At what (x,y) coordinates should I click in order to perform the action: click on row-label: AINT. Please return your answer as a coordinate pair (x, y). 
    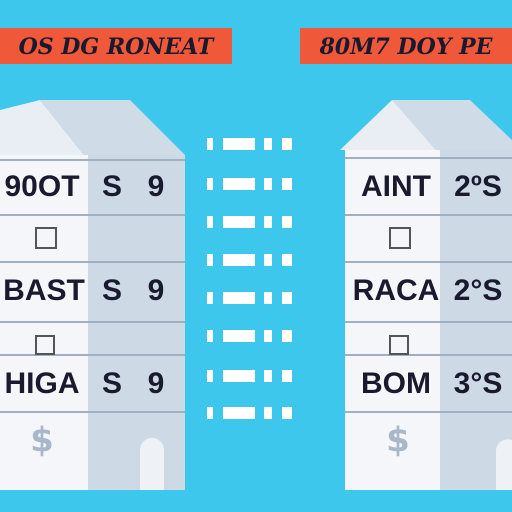
    Looking at the image, I should click on (396, 186).